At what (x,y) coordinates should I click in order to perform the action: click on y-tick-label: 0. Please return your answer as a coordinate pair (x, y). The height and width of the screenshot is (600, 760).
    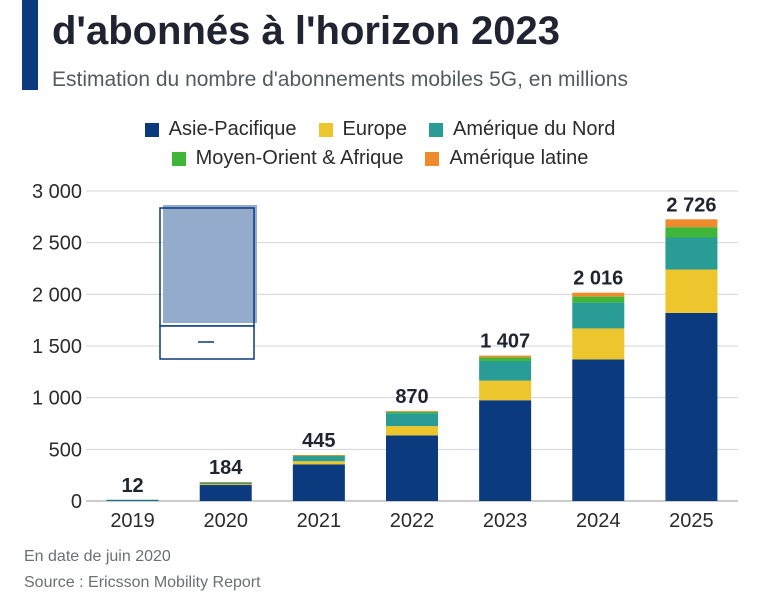
    Looking at the image, I should click on (76, 502).